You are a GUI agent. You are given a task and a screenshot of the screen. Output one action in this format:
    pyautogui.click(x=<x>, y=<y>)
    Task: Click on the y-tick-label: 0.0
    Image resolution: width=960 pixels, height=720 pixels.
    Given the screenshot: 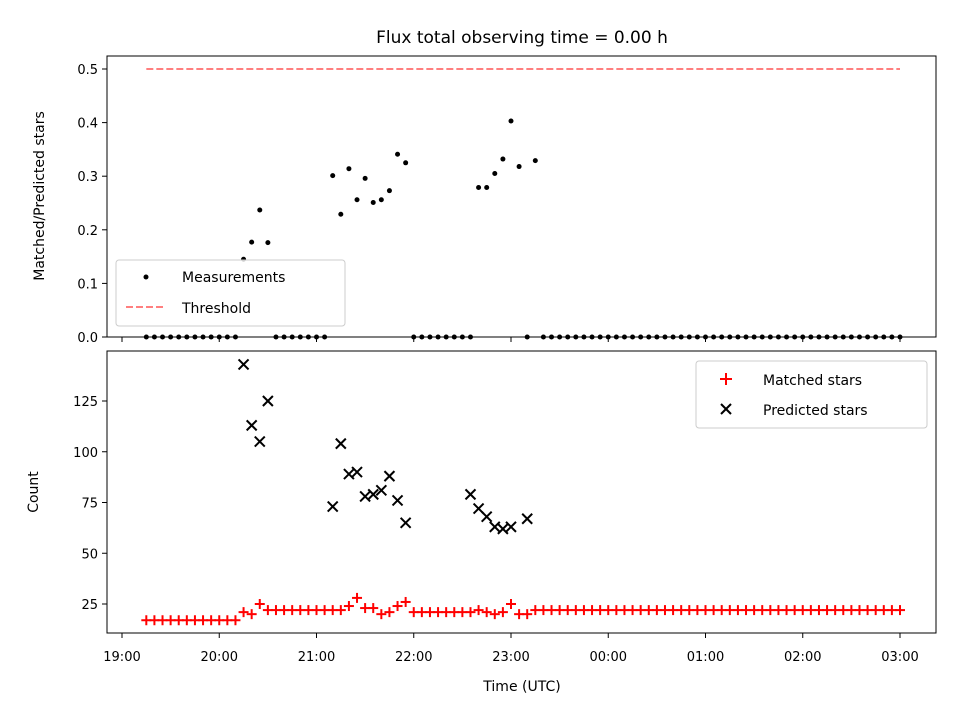 What is the action you would take?
    pyautogui.click(x=87, y=338)
    